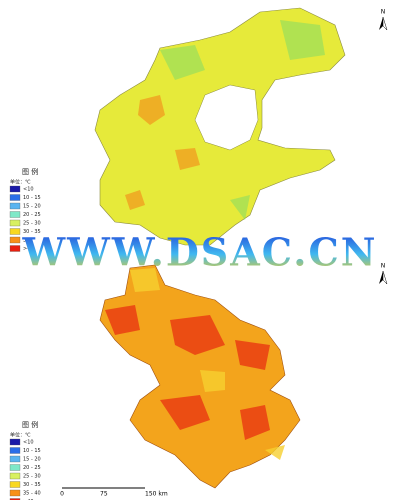 The width and height of the screenshot is (400, 500). I want to click on scale-label: 0, so click(62, 494).